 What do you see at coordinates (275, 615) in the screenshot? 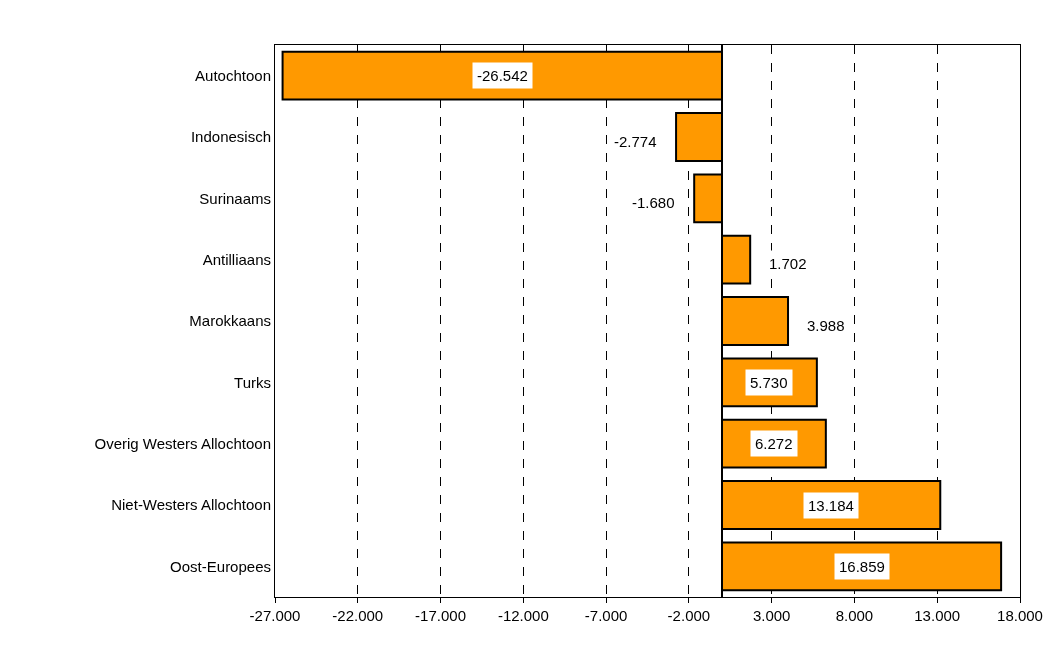
I see `x-tick-label: -27.000` at bounding box center [275, 615].